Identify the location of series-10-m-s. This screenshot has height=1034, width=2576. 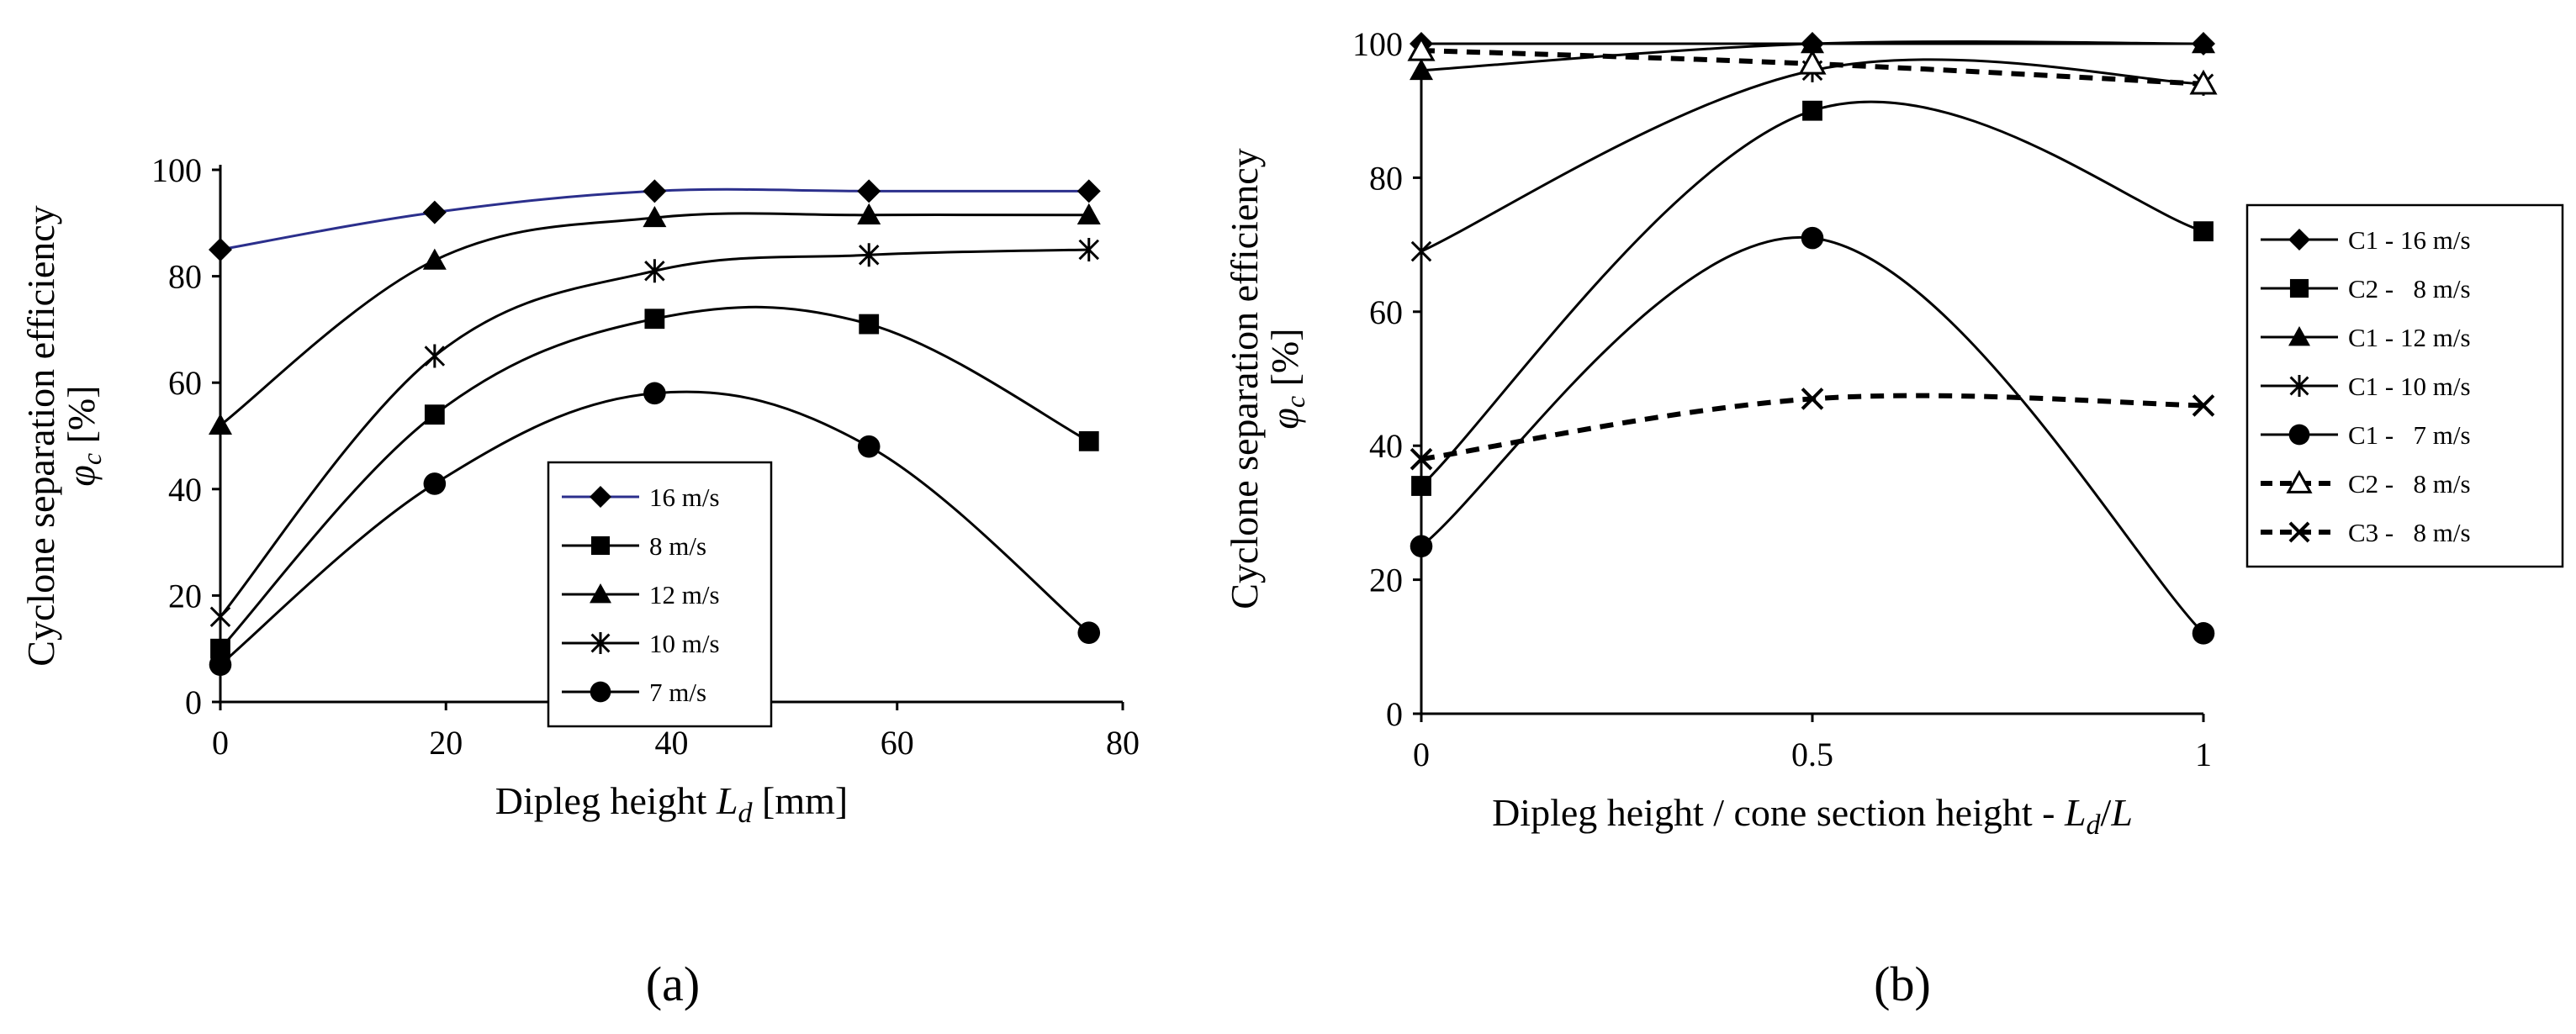
(654, 433).